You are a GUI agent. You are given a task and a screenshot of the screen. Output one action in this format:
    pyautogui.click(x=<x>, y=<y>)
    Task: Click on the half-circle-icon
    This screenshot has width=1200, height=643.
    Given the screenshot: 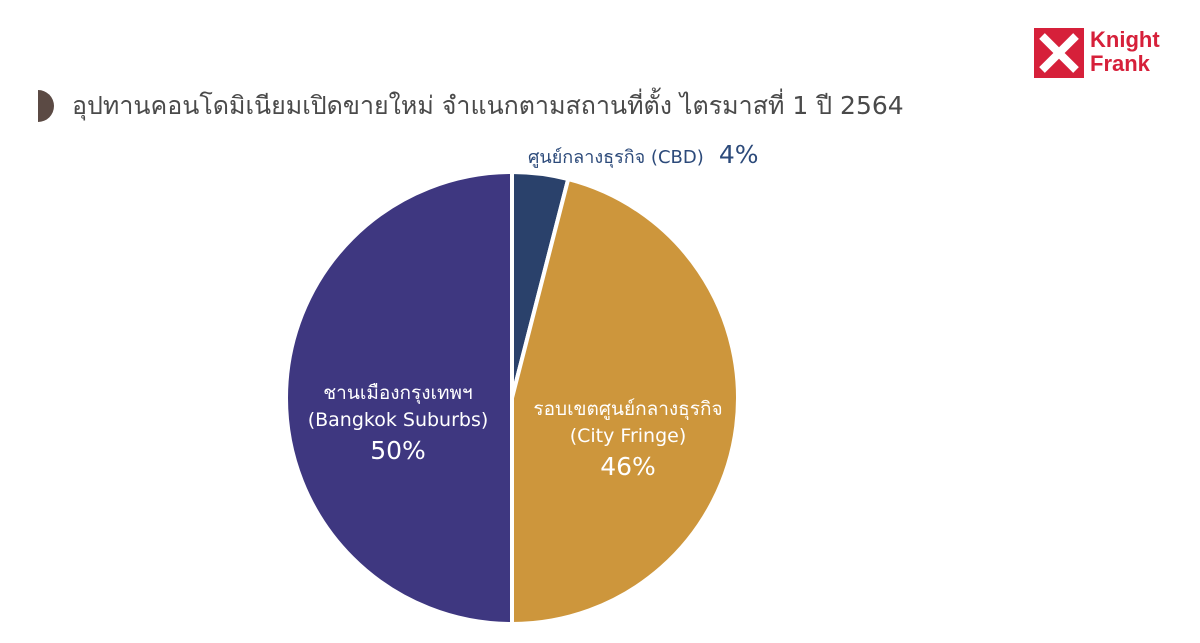 What is the action you would take?
    pyautogui.click(x=46, y=106)
    